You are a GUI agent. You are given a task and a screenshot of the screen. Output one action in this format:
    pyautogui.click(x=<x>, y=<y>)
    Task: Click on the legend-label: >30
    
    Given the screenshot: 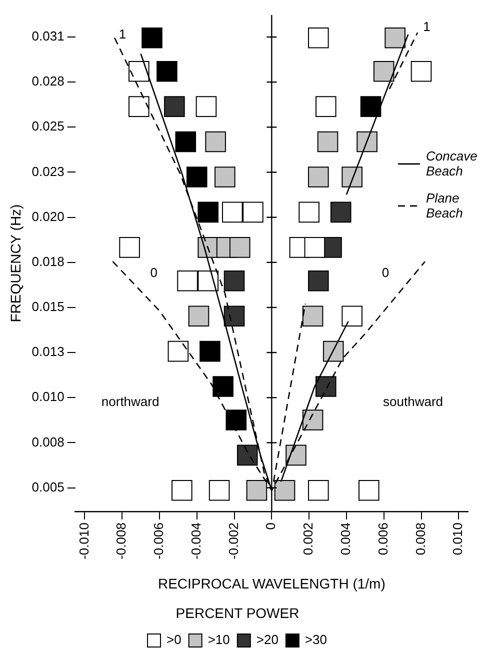 What is the action you would take?
    pyautogui.click(x=315, y=640)
    